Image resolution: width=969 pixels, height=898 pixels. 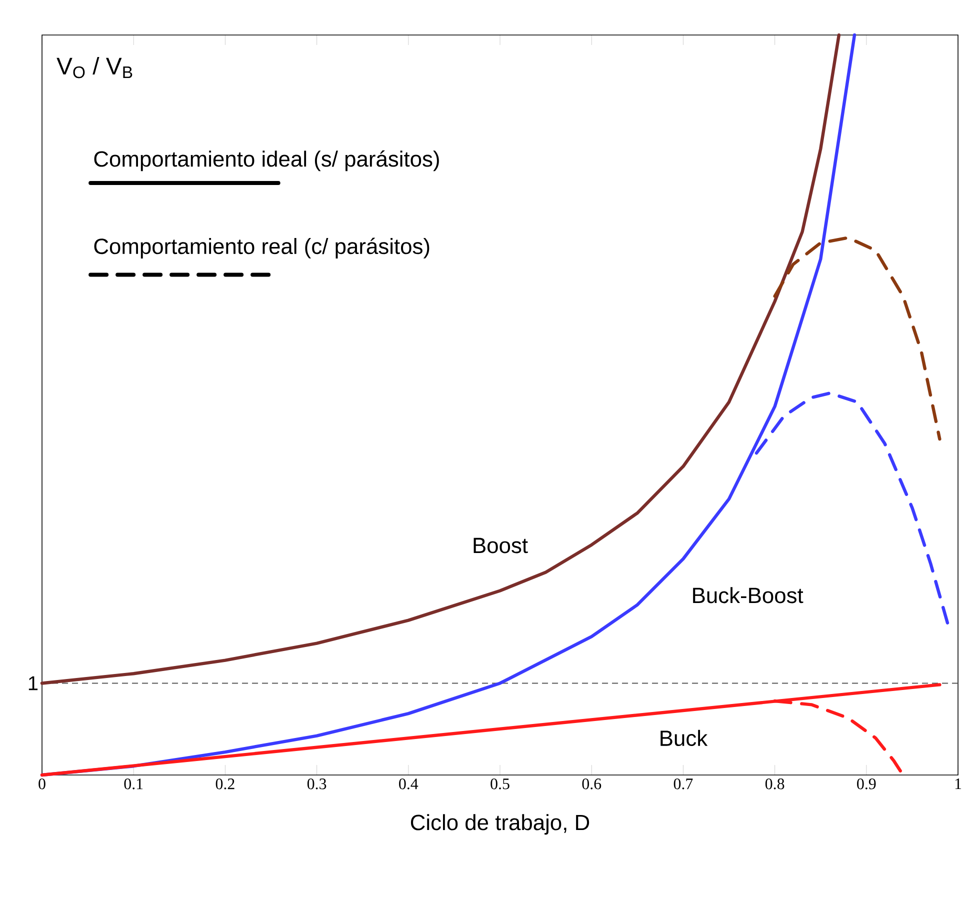 What do you see at coordinates (592, 784) in the screenshot?
I see `x-tick-label: 0.6` at bounding box center [592, 784].